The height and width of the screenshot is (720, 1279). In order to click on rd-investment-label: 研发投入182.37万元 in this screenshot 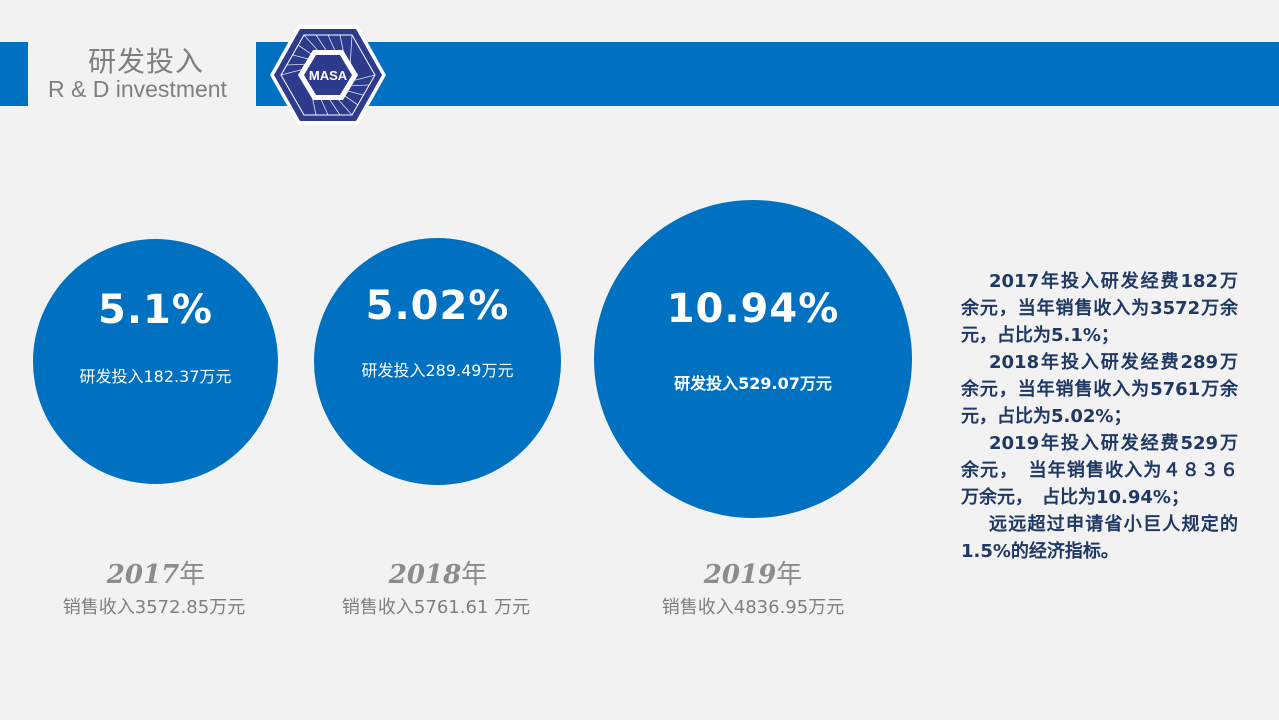, I will do `click(155, 376)`.